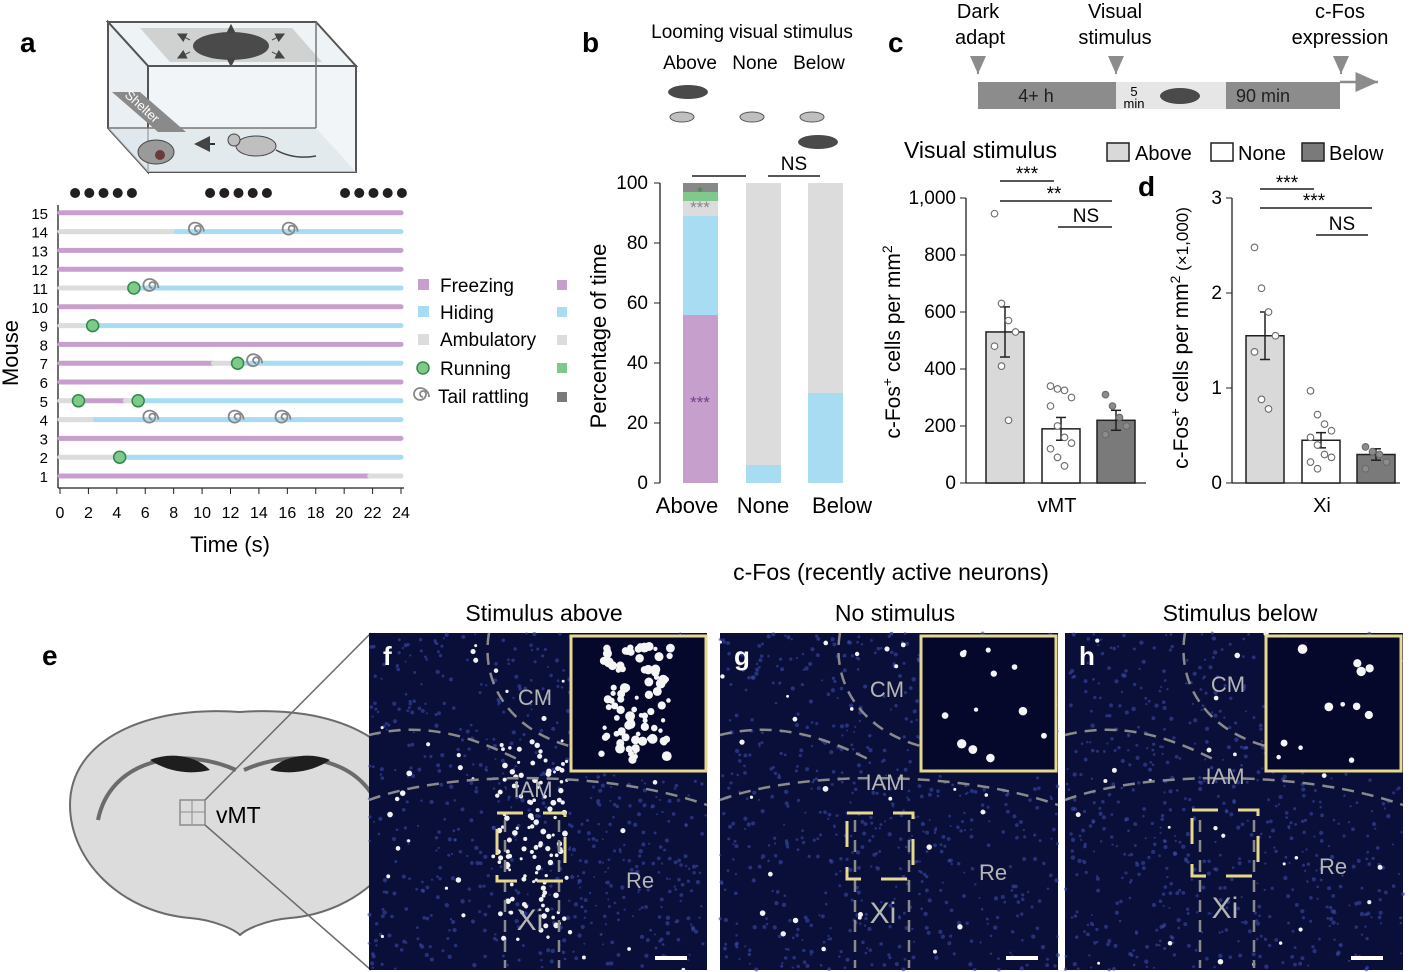  What do you see at coordinates (1114, 25) in the screenshot?
I see `timeline-visual-label: Visual stimulus` at bounding box center [1114, 25].